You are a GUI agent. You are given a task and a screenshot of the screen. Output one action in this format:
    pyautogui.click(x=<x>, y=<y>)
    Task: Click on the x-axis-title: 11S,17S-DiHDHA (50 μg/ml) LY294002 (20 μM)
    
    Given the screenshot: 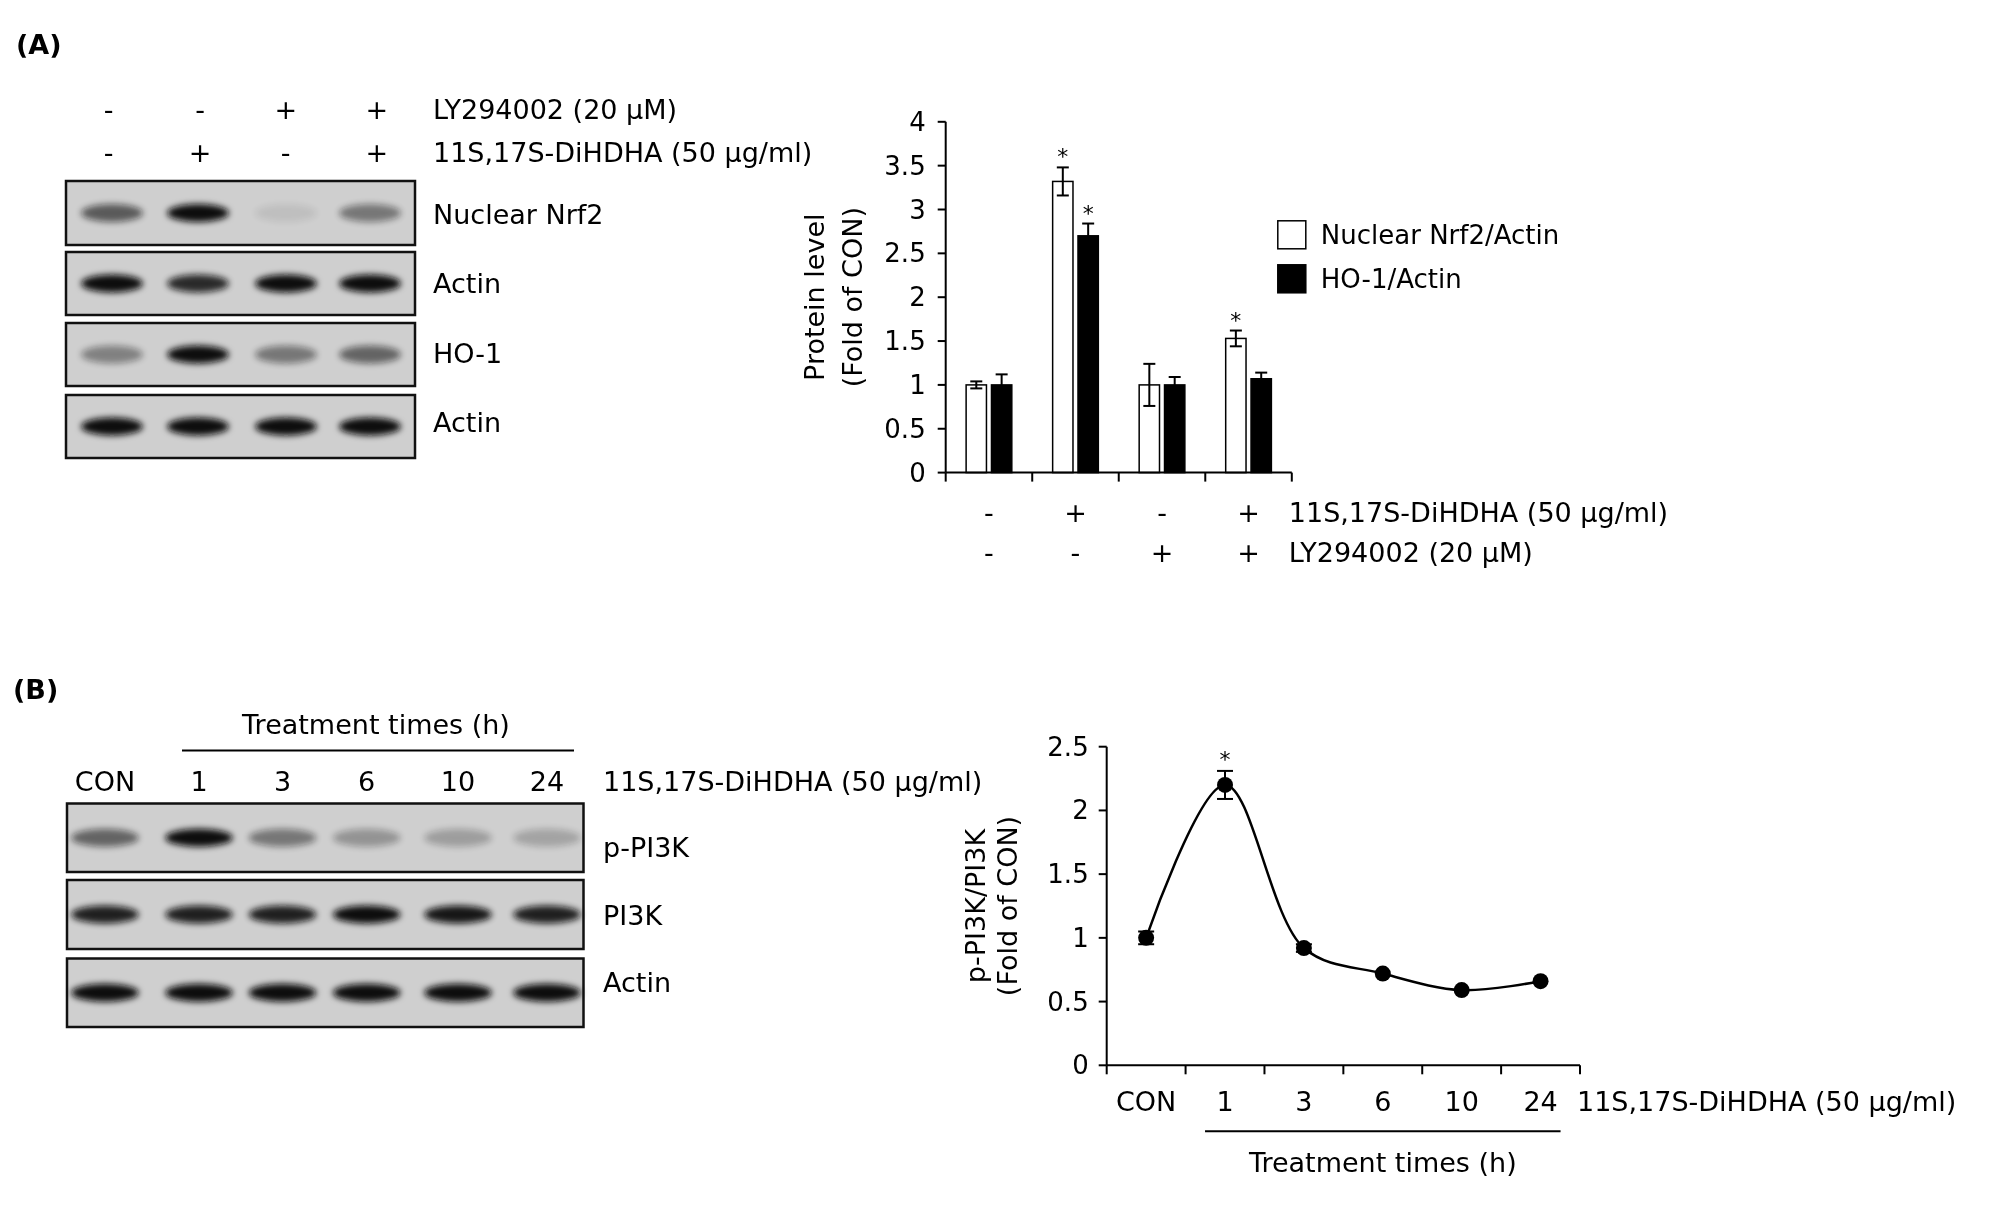 What is the action you would take?
    pyautogui.click(x=1478, y=532)
    